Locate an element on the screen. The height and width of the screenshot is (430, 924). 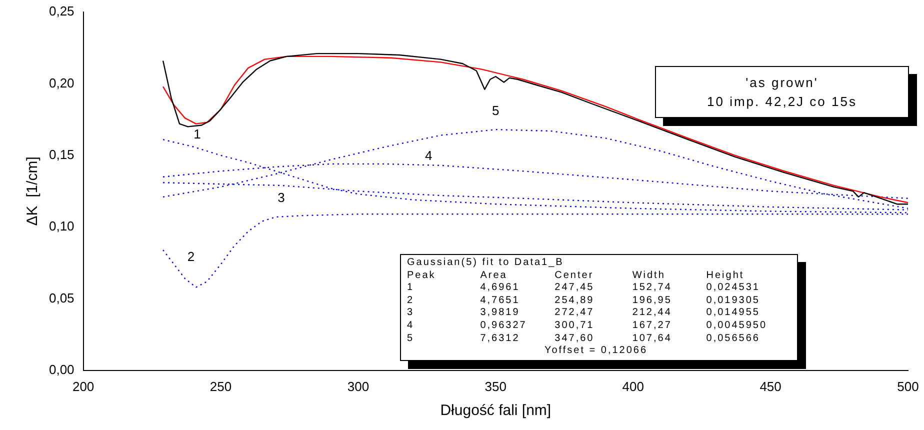
series-label: 1 is located at coordinates (197, 134).